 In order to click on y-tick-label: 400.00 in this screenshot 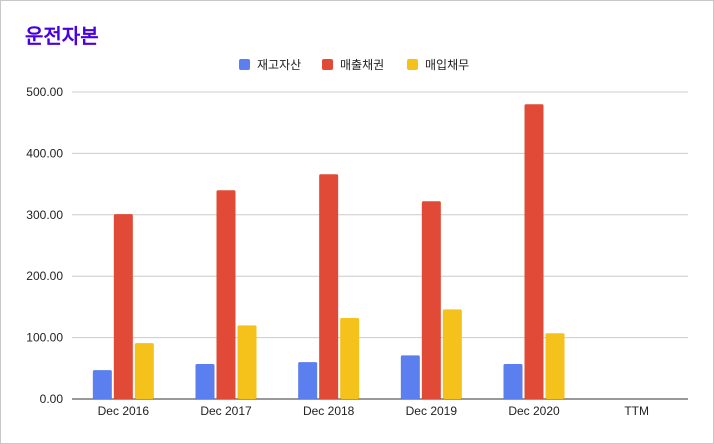, I will do `click(44, 153)`.